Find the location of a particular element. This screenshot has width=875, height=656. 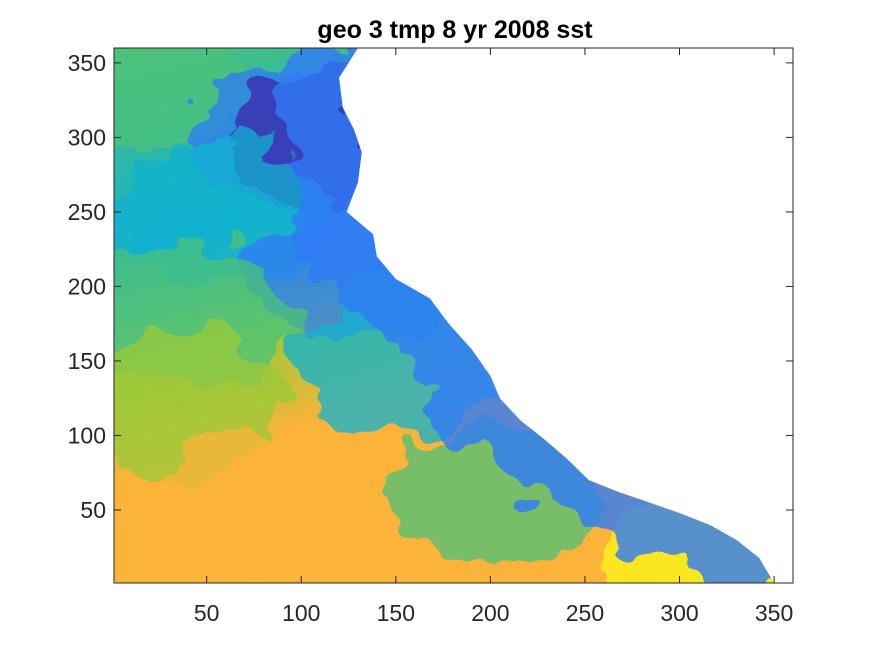

x-tick-label: 300 is located at coordinates (679, 613).